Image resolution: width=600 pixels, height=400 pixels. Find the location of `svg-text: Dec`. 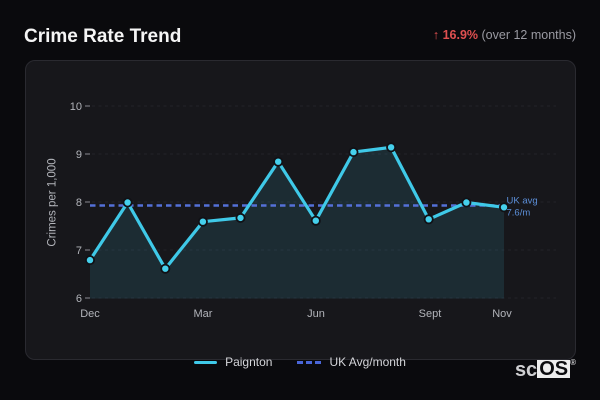

svg-text: Dec is located at coordinates (90, 314).